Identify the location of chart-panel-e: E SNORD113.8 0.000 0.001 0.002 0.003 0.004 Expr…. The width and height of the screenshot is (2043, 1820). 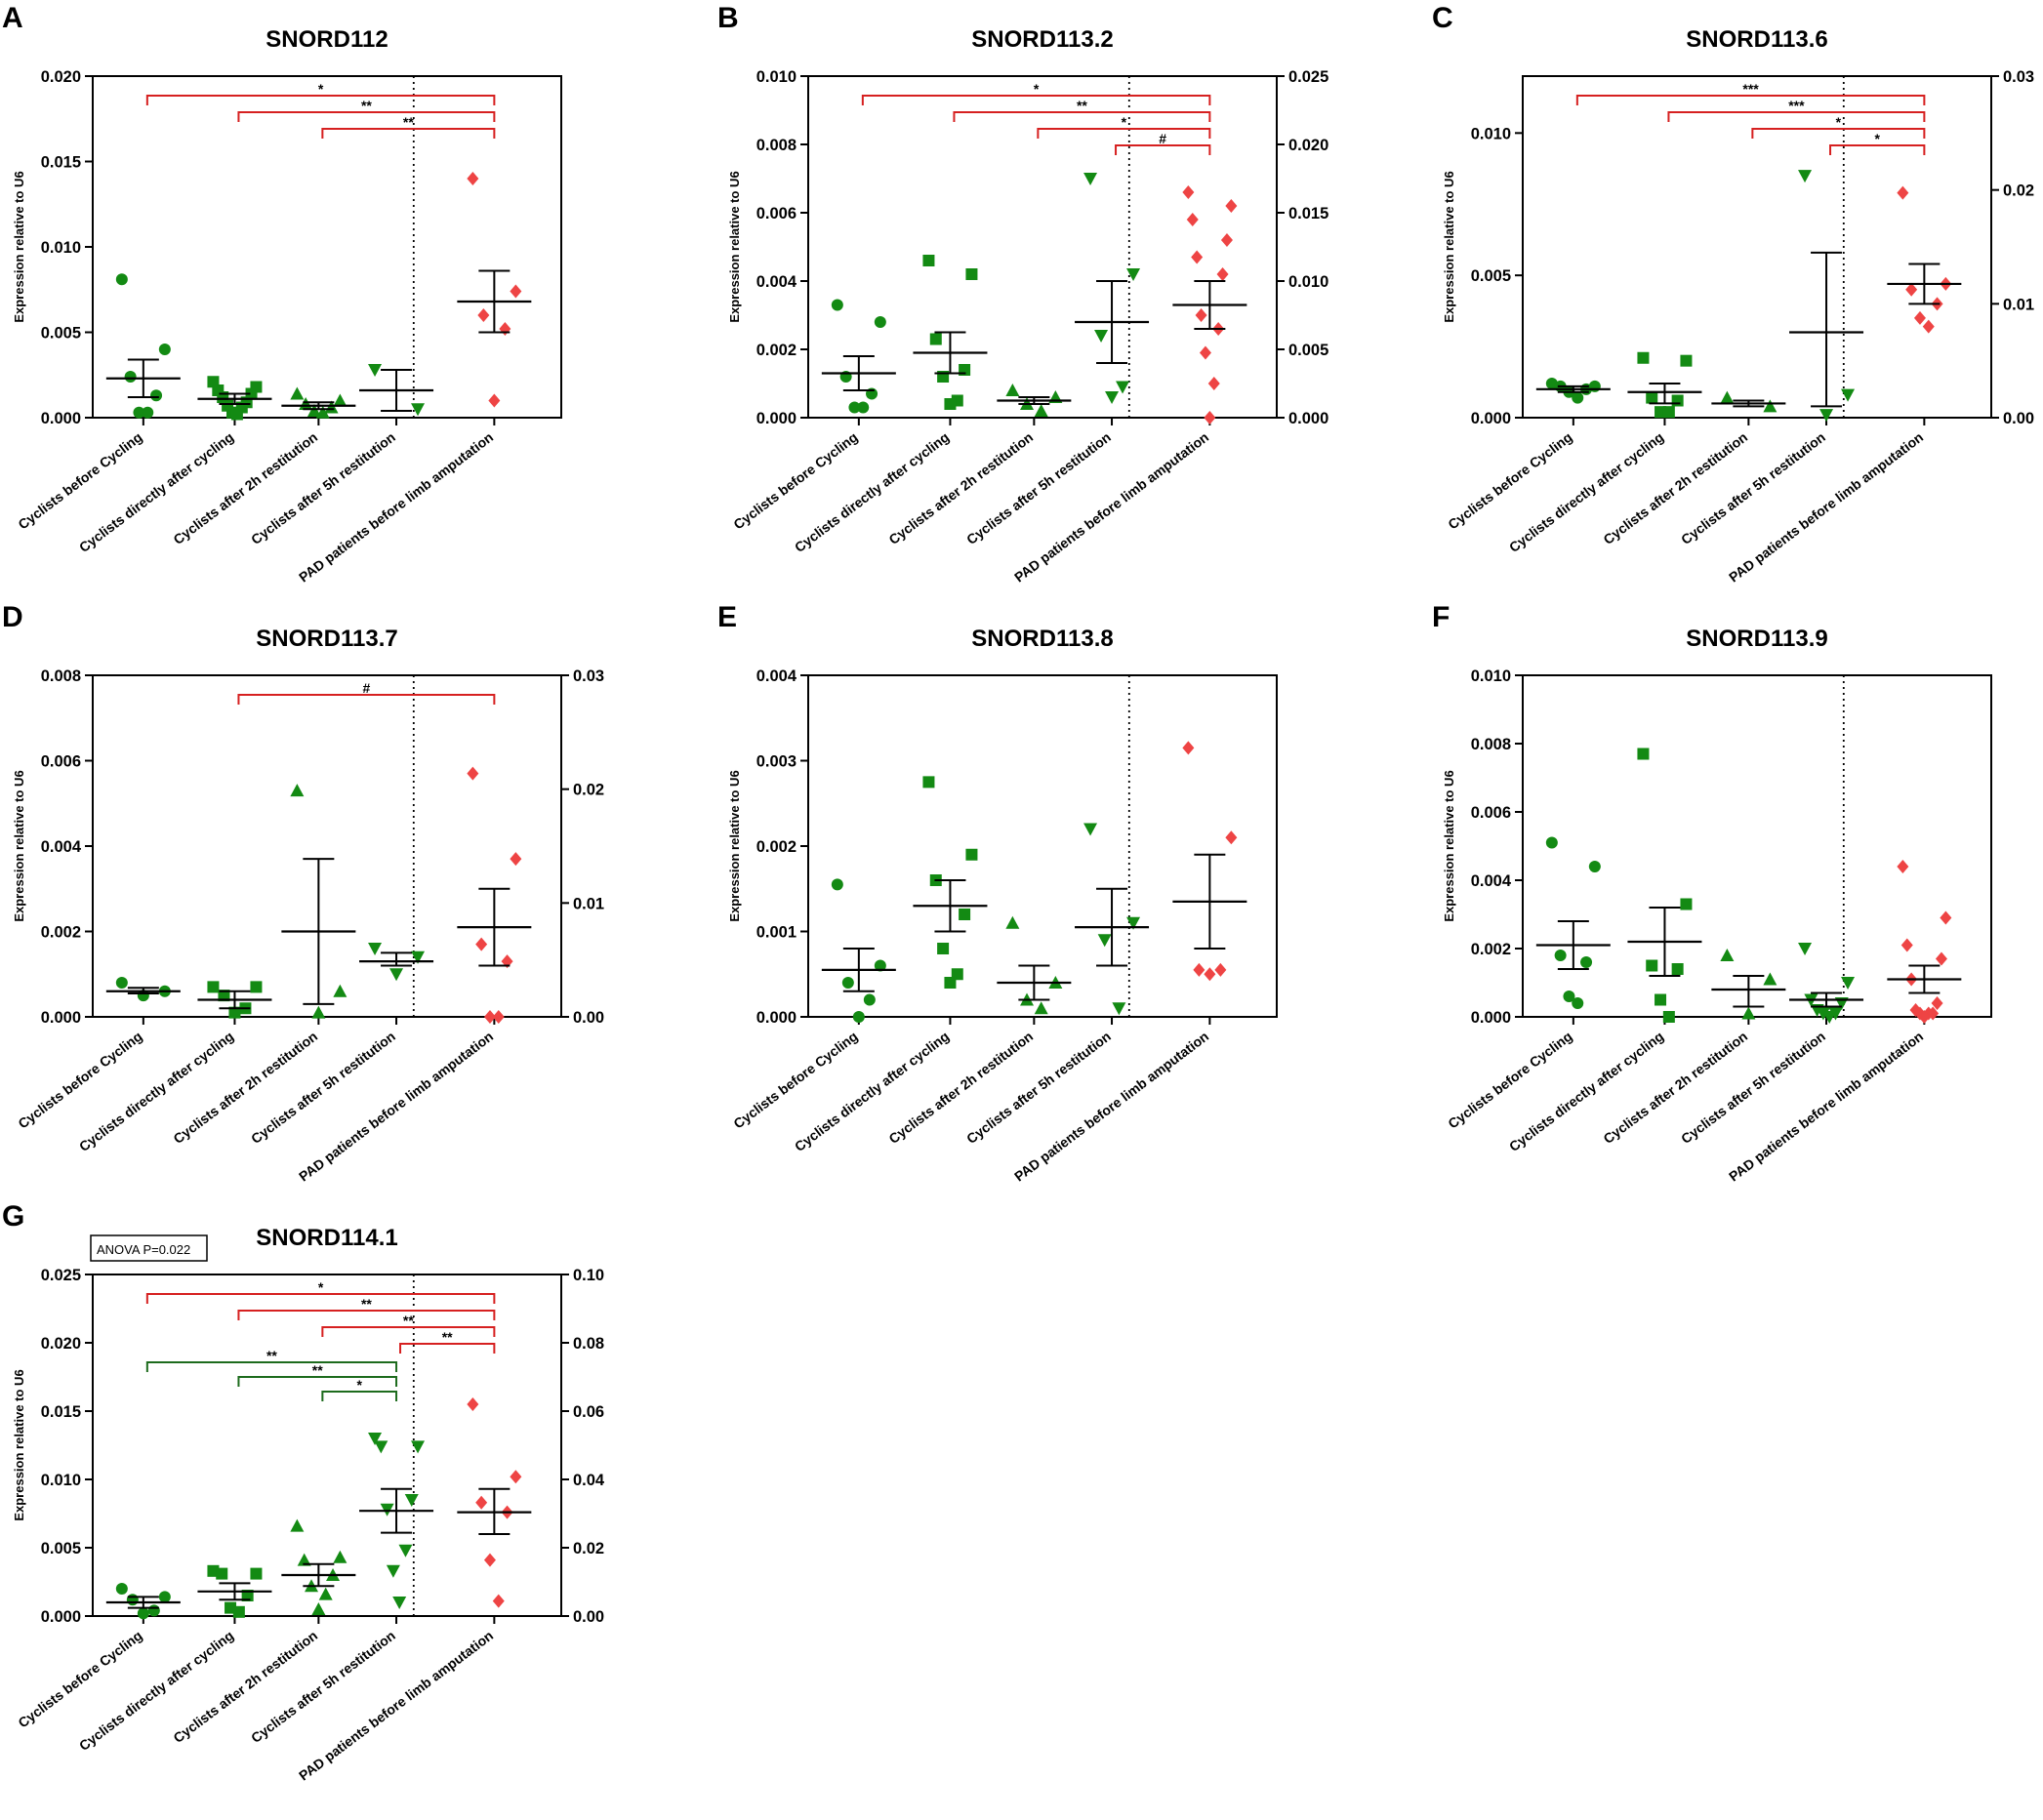
(998, 893).